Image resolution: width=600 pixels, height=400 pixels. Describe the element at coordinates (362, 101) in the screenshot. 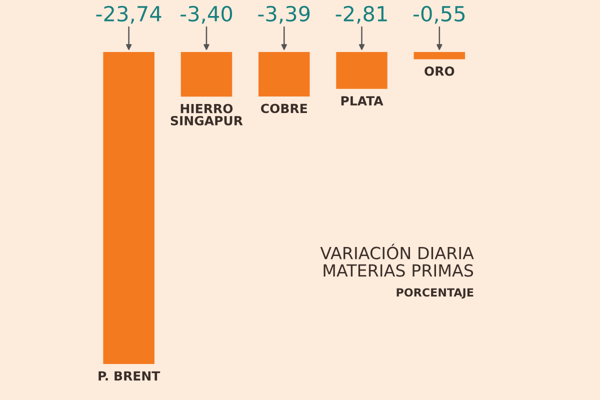

I see `x-tick-label: PLATA` at that location.